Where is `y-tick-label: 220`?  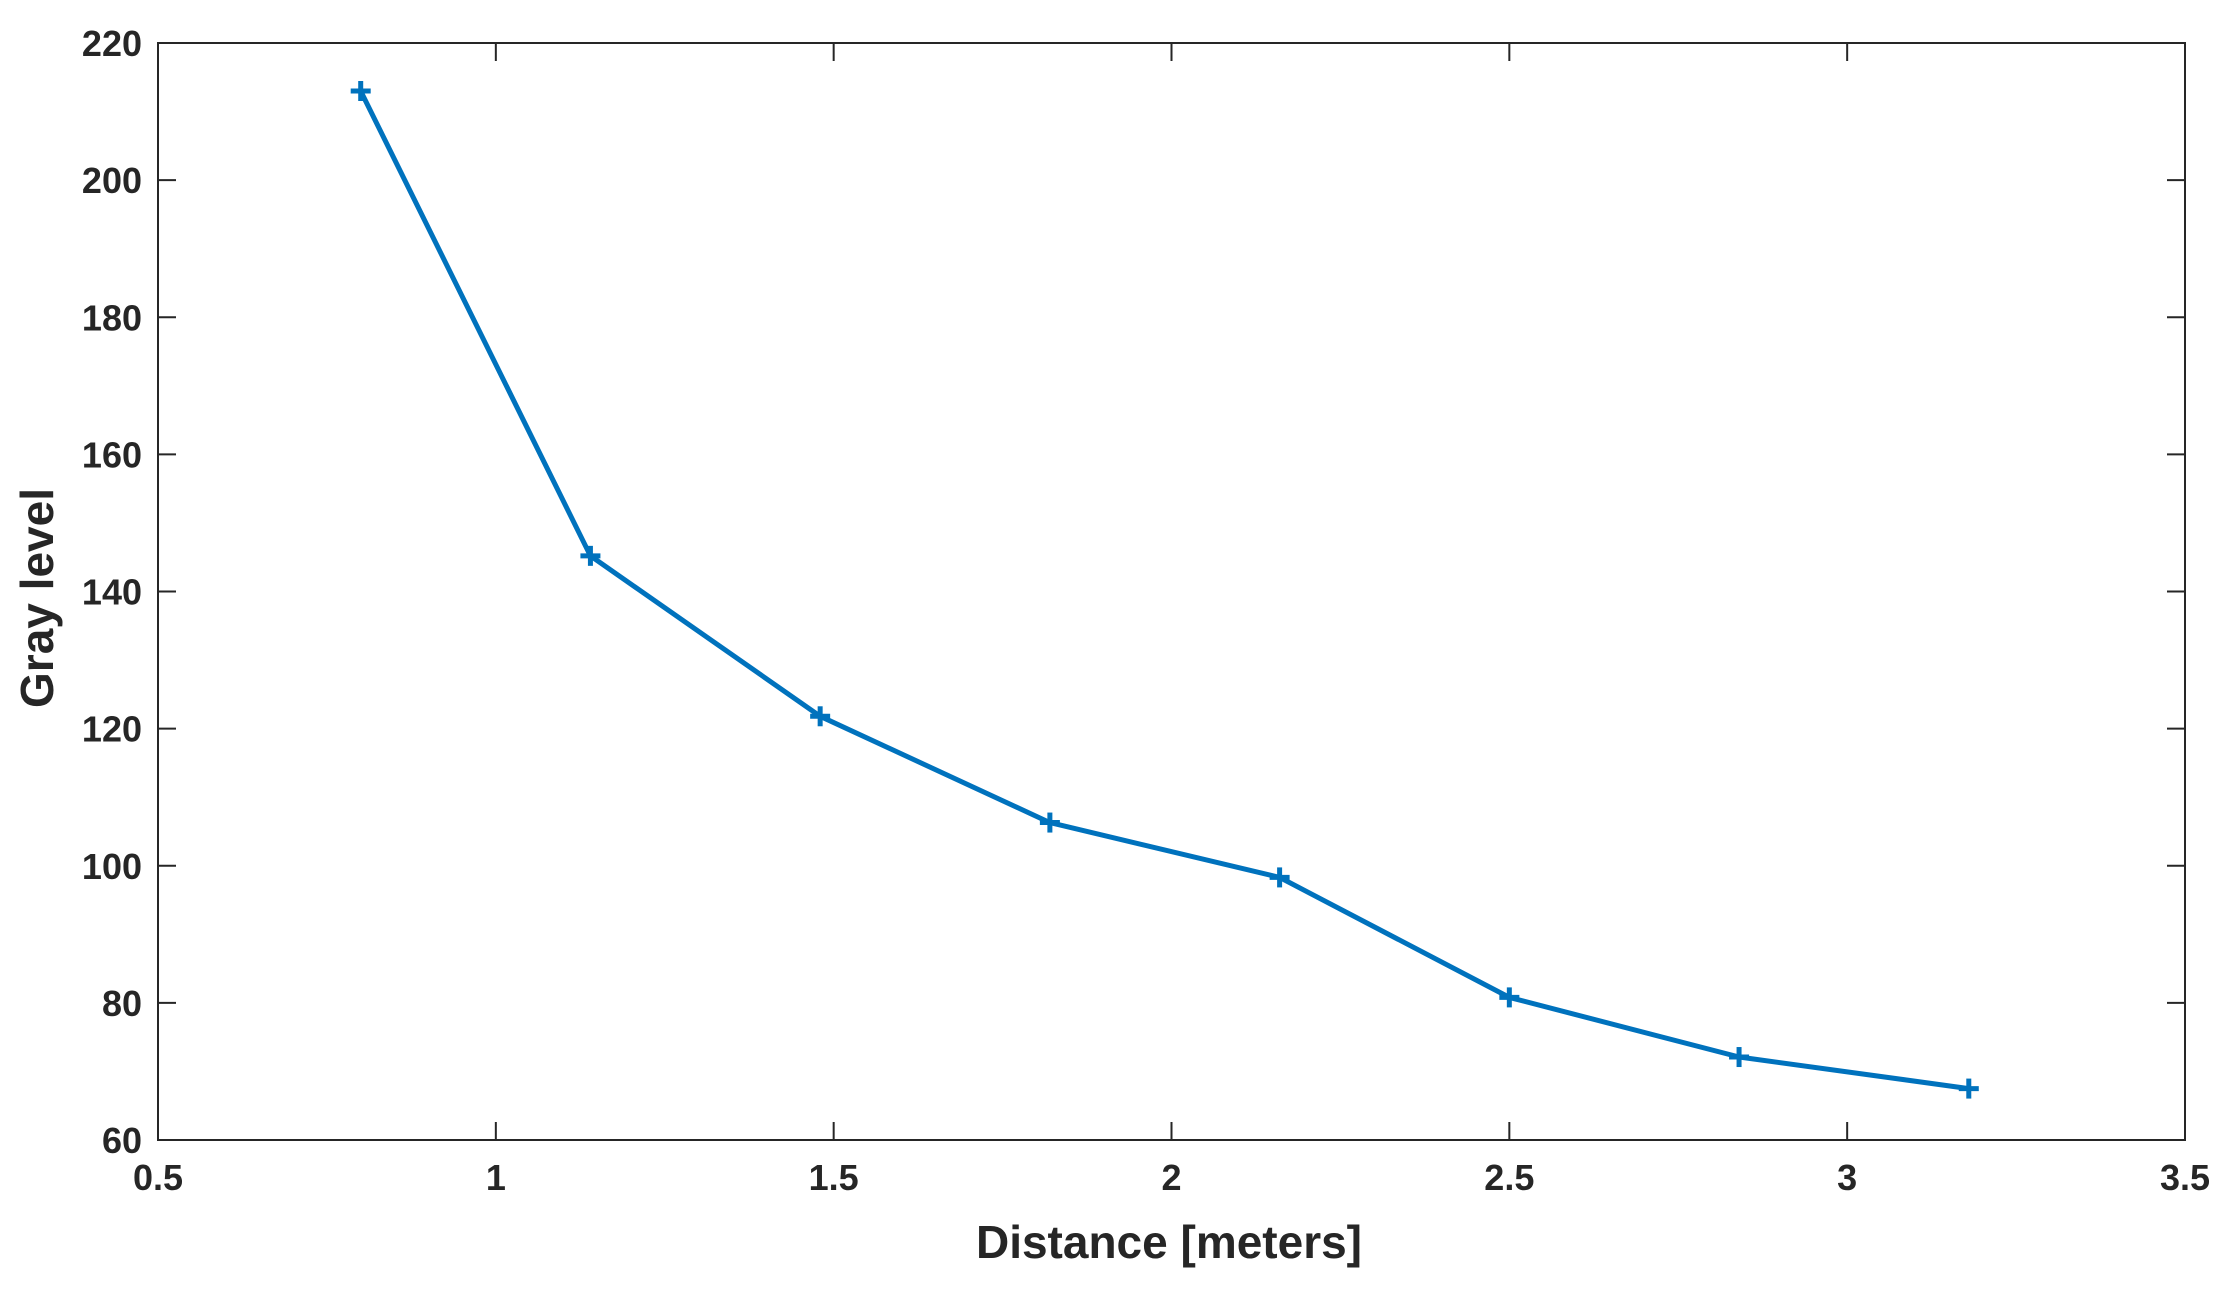 y-tick-label: 220 is located at coordinates (112, 43).